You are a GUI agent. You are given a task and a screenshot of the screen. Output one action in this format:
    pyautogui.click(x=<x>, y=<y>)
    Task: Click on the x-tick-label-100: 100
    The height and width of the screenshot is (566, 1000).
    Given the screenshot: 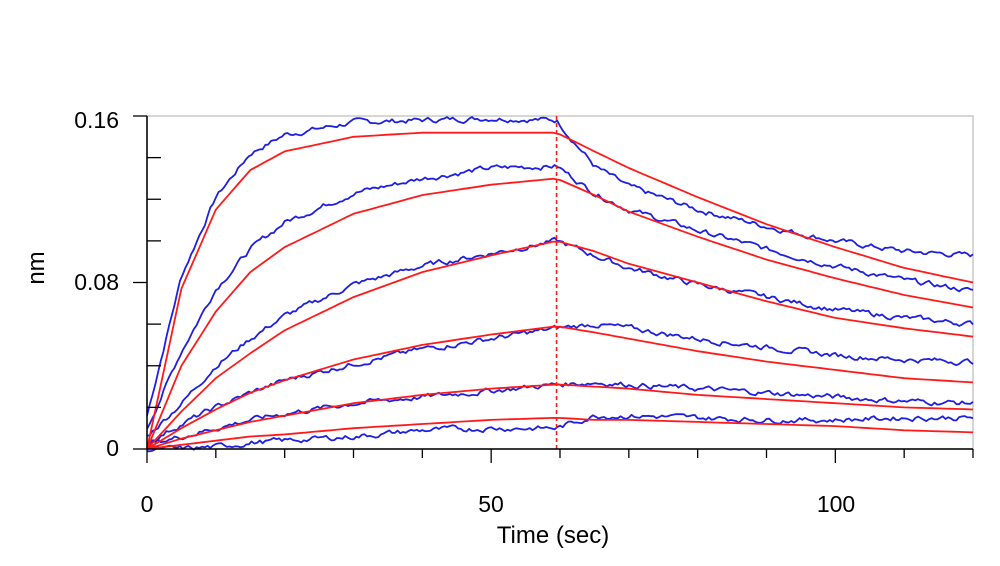 What is the action you would take?
    pyautogui.click(x=836, y=504)
    